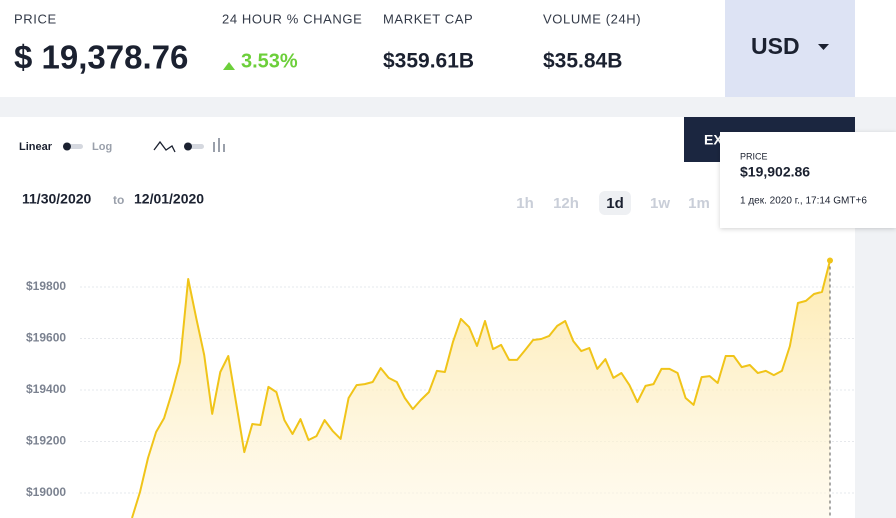  I want to click on date-sep: to, so click(118, 200).